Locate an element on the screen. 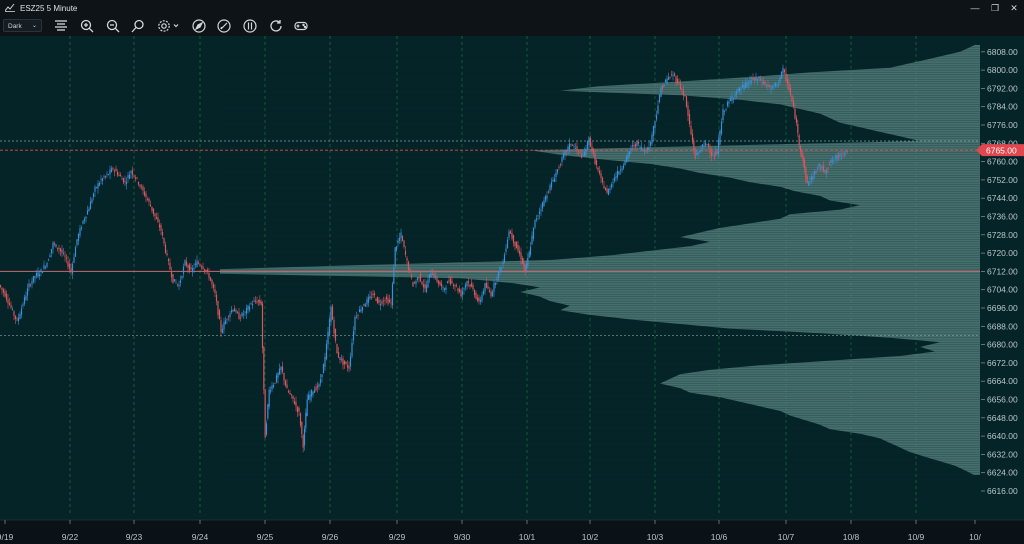 The height and width of the screenshot is (544, 1024). price-tick-label: 6776.00 is located at coordinates (1002, 125).